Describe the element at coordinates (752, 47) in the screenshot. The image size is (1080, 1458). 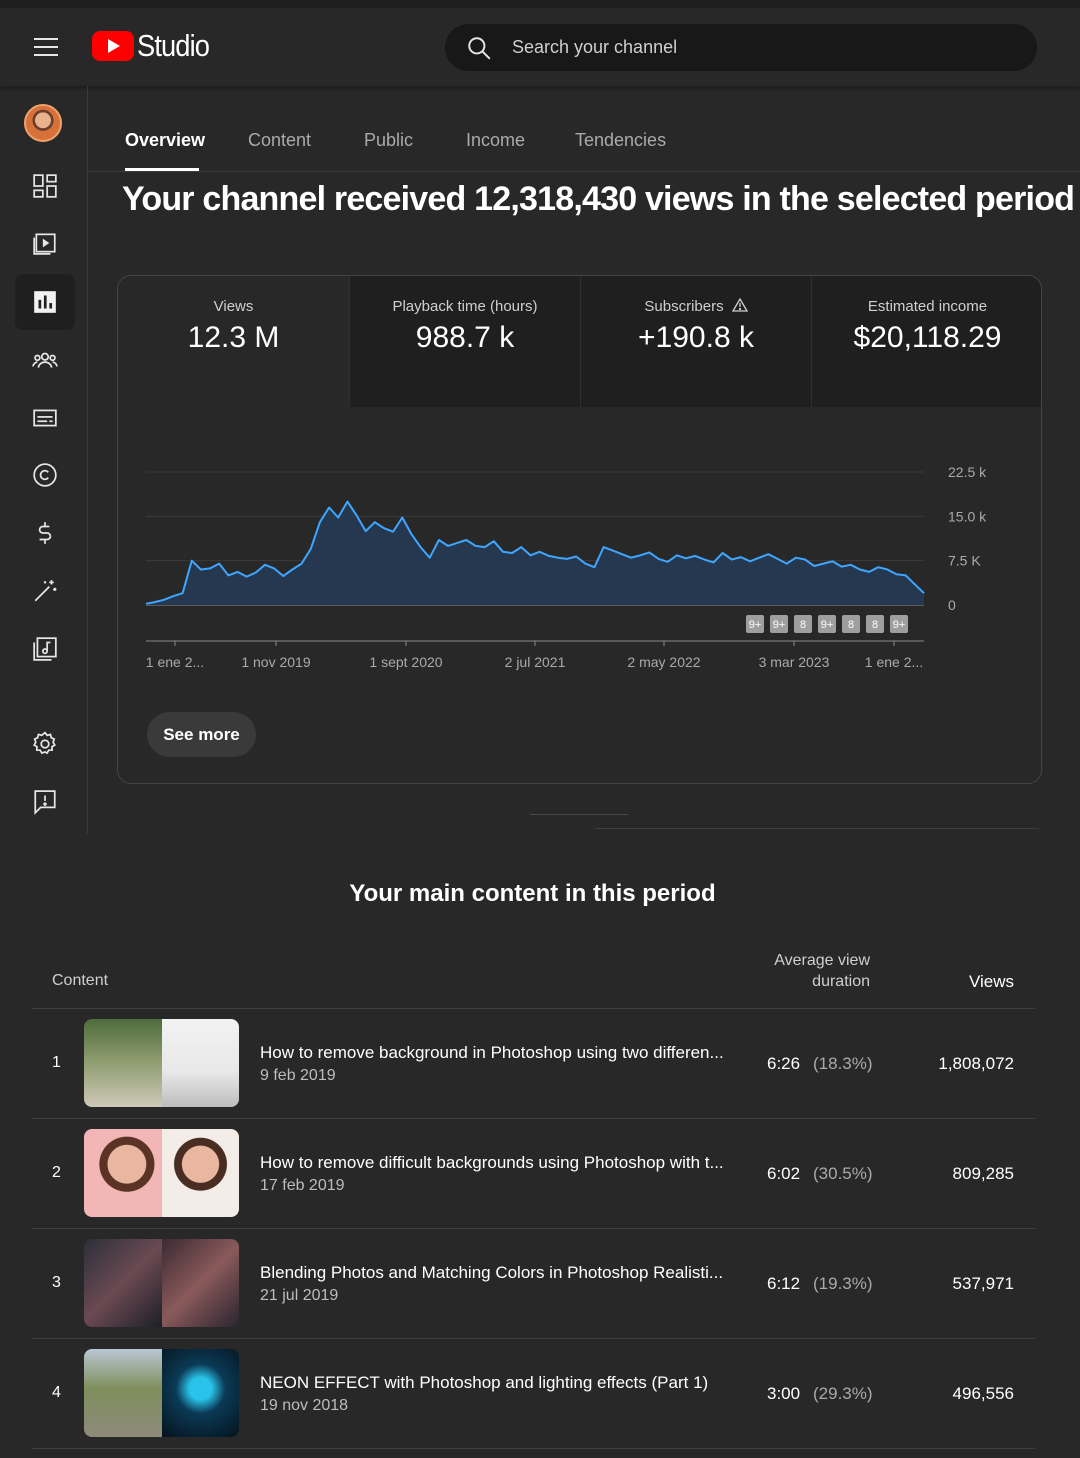
I see `search-input` at that location.